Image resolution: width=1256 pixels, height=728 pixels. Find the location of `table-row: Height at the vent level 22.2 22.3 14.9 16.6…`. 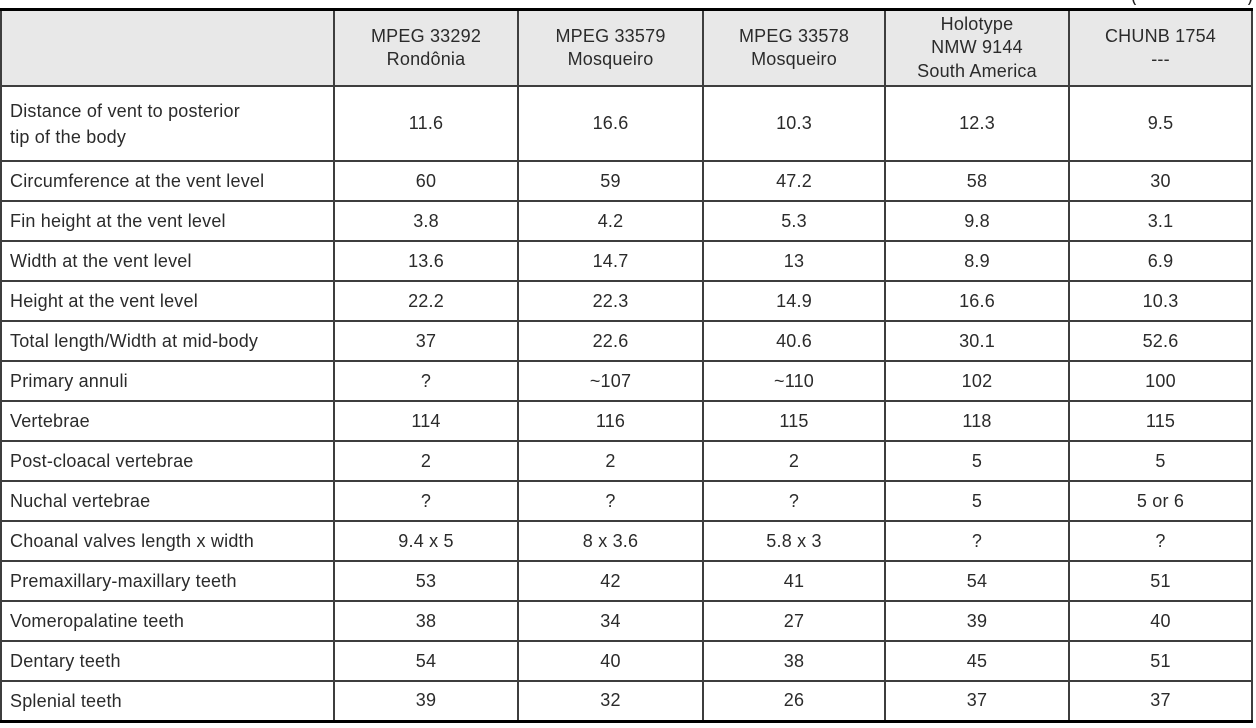

table-row: Height at the vent level 22.2 22.3 14.9 16.6… is located at coordinates (626, 301).